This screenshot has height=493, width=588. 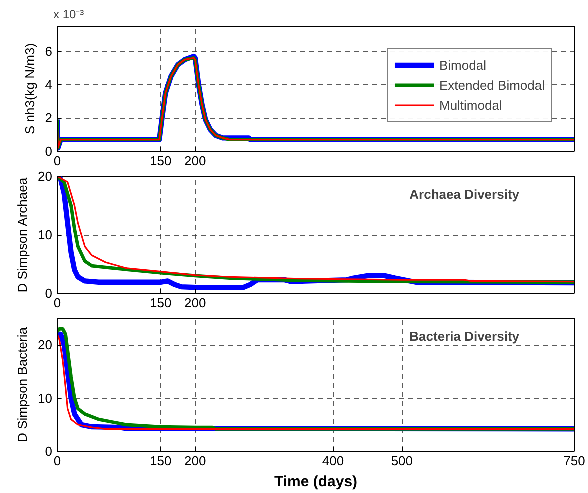 What do you see at coordinates (402, 461) in the screenshot?
I see `x-tick-label: 500` at bounding box center [402, 461].